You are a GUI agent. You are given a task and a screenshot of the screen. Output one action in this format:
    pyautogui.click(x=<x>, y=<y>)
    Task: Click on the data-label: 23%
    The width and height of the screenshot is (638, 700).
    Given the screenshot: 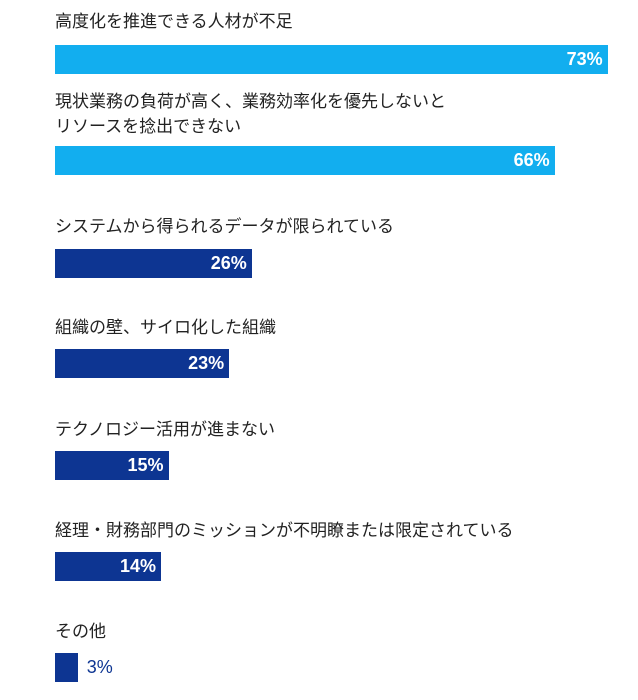 What is the action you would take?
    pyautogui.click(x=206, y=363)
    